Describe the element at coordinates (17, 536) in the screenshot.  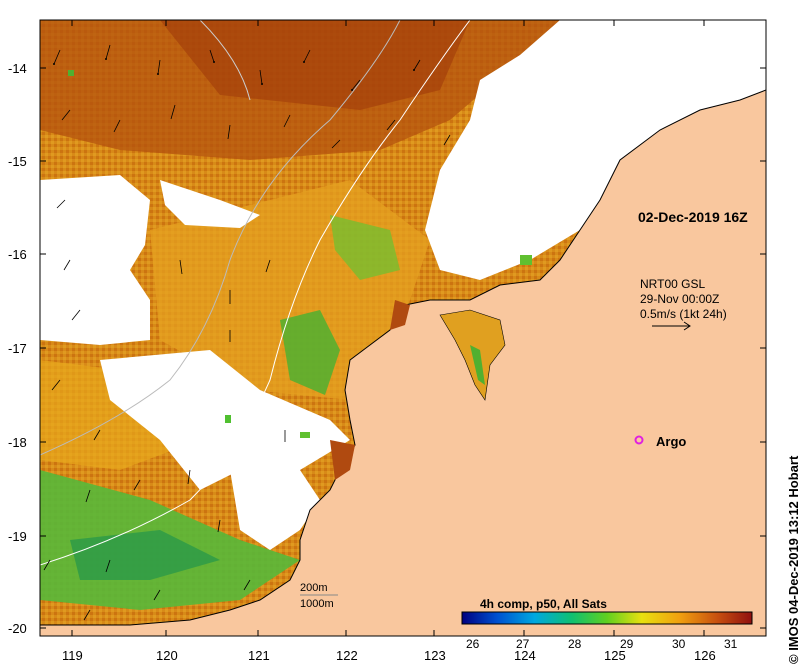
I see `lat-label: -19` at that location.